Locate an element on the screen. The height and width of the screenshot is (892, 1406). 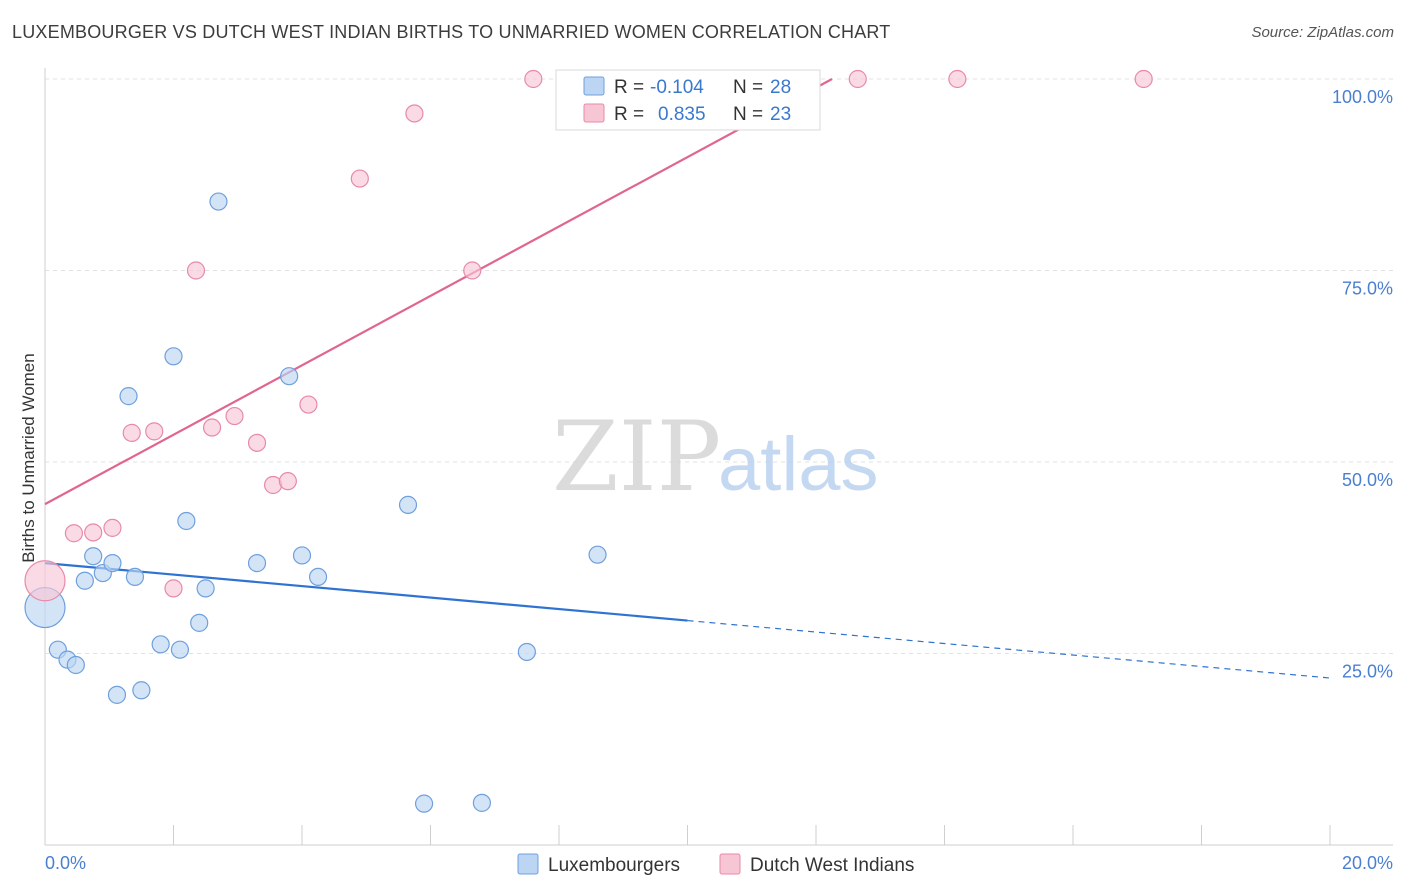
x-tick-labels: 0.0% 20.0% is located at coordinates (719, 863).